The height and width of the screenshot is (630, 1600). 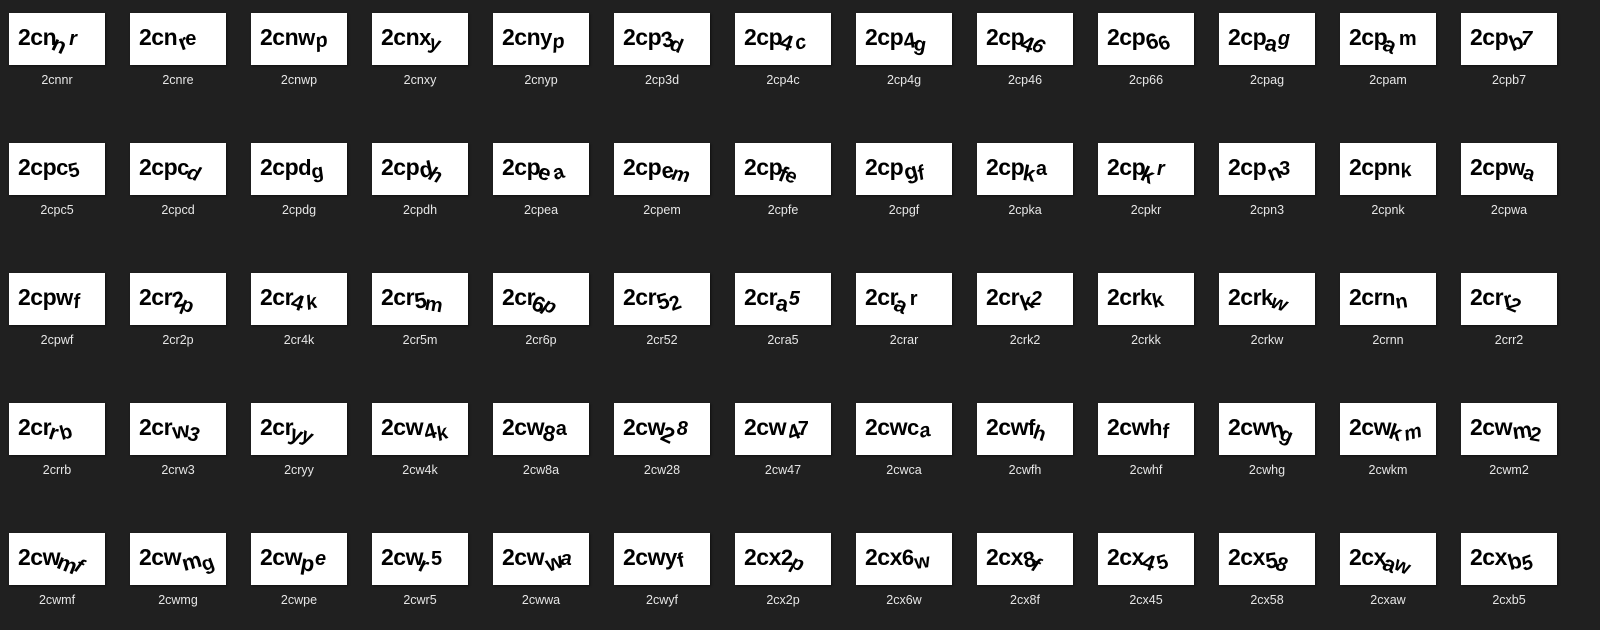 I want to click on image-file-item: 2cwca 2cwca, so click(x=904, y=443).